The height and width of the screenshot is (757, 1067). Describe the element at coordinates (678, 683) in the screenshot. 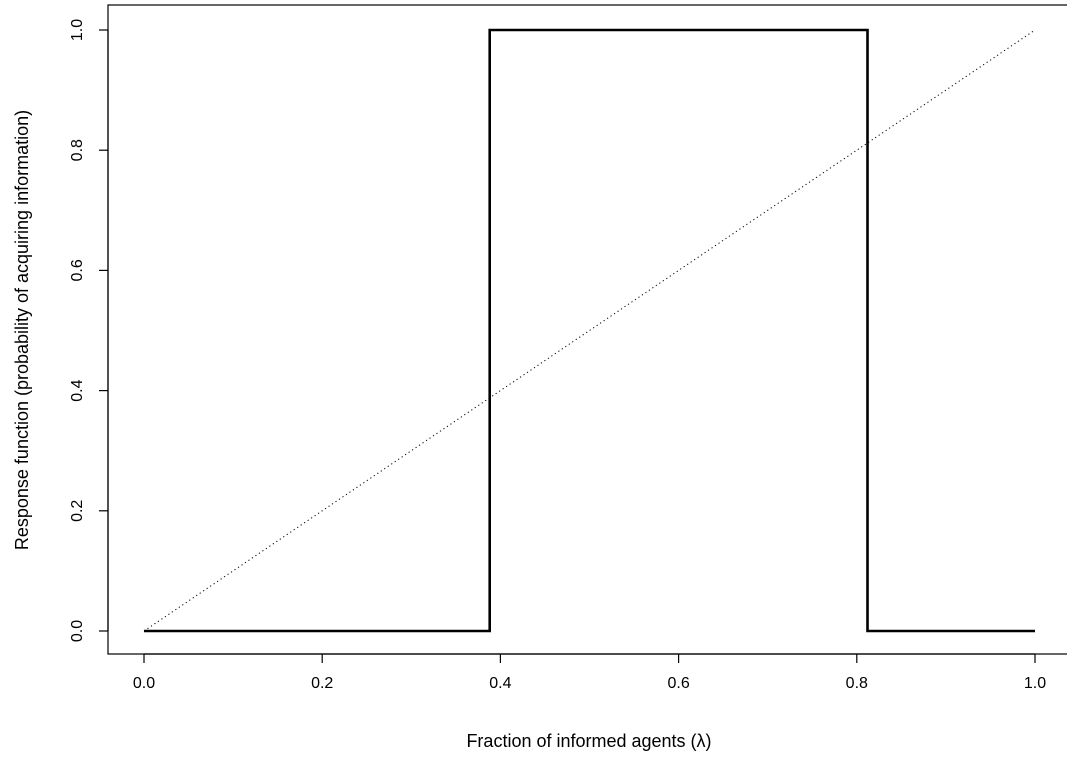

I see `x-tick-label: 0.6` at that location.